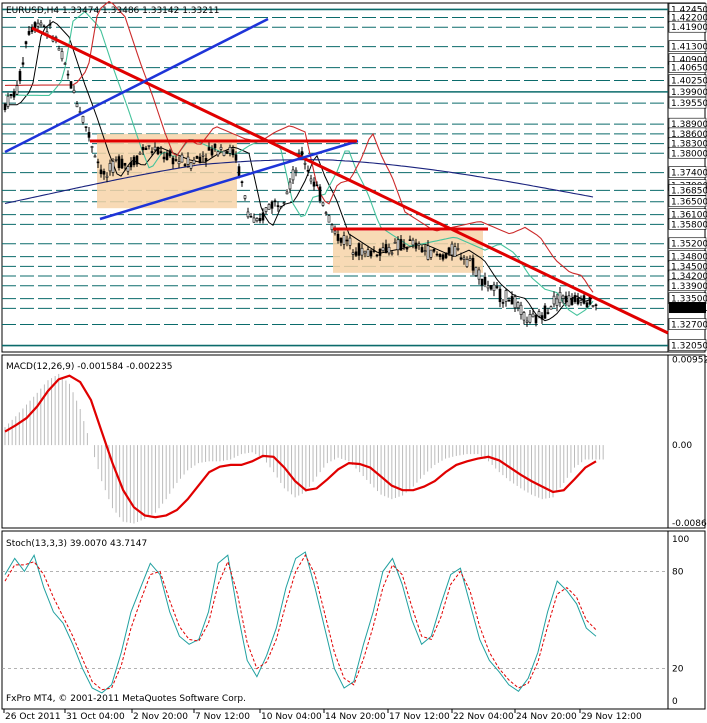 This screenshot has width=707, height=723. Describe the element at coordinates (689, 125) in the screenshot. I see `price-label: 1.38900` at that location.